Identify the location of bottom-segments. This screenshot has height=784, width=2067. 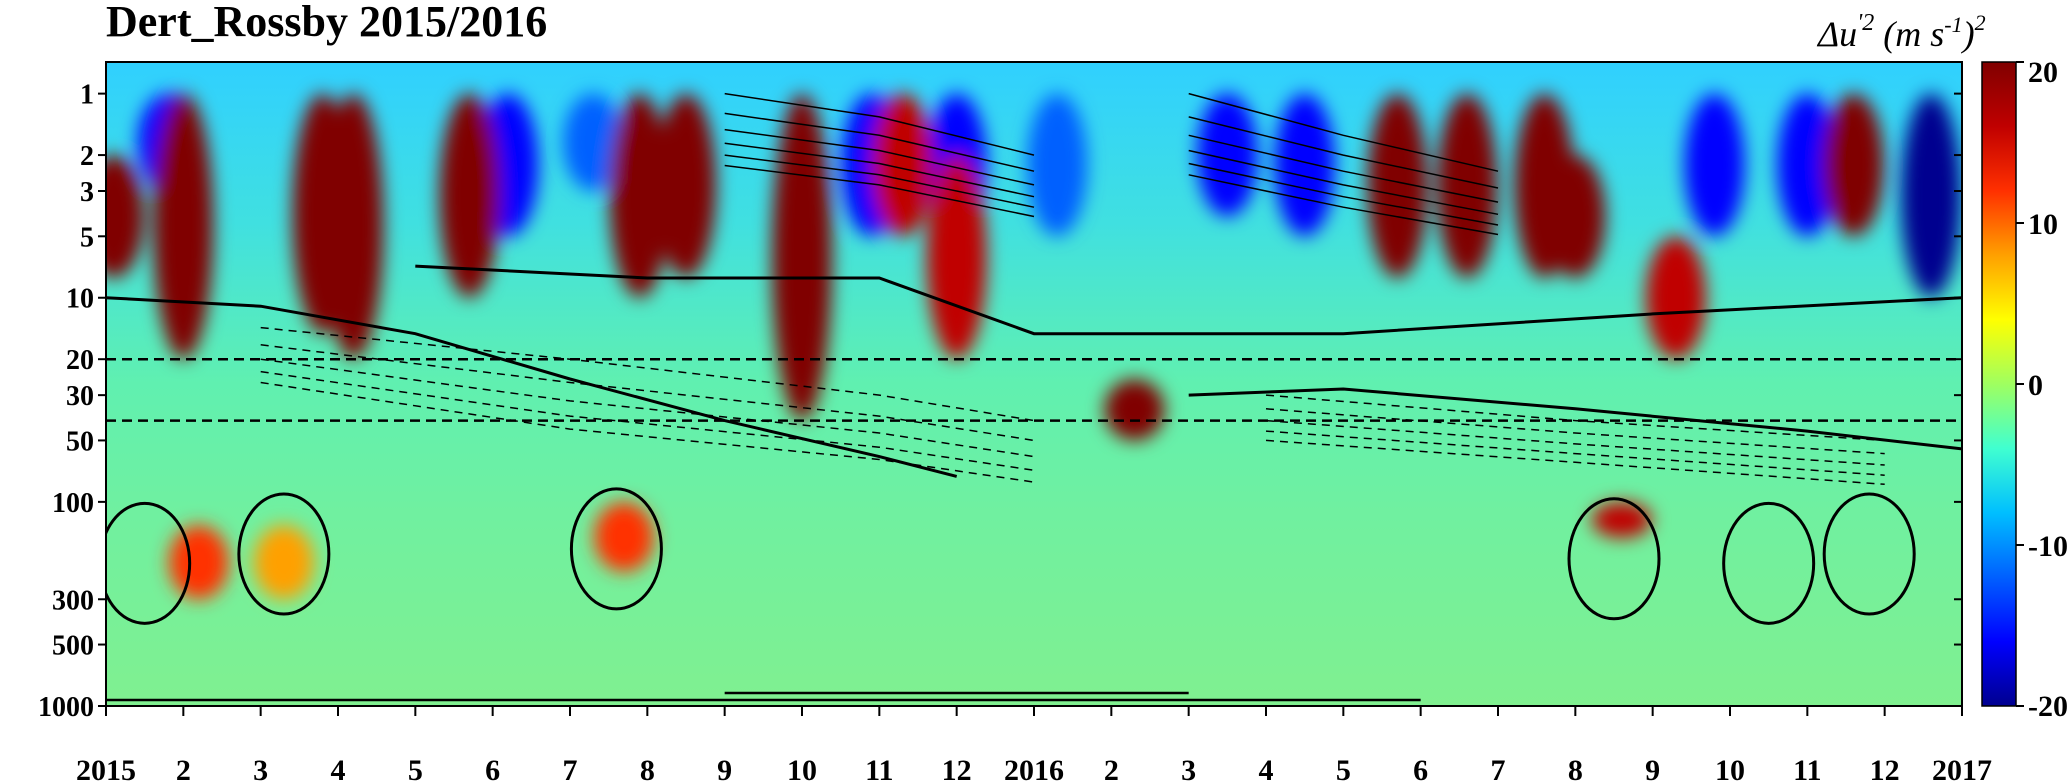
(763, 696).